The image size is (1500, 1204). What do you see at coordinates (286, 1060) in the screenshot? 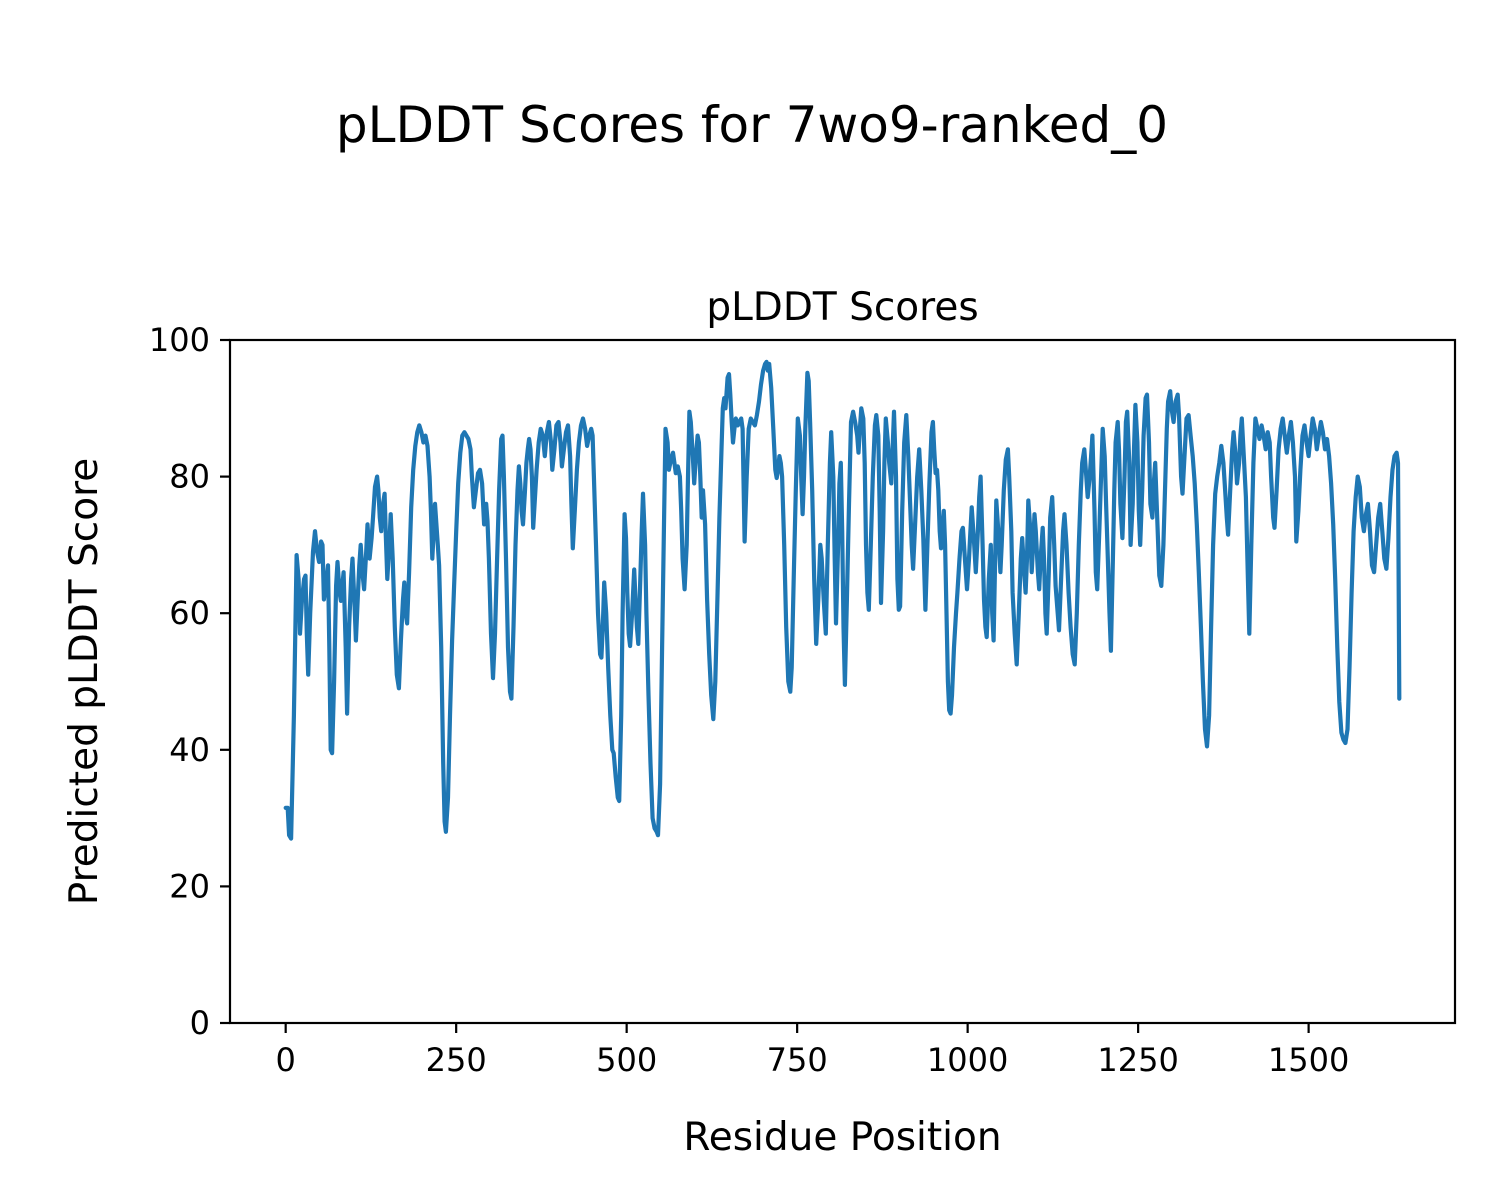
I see `x-tick-label: 0` at bounding box center [286, 1060].